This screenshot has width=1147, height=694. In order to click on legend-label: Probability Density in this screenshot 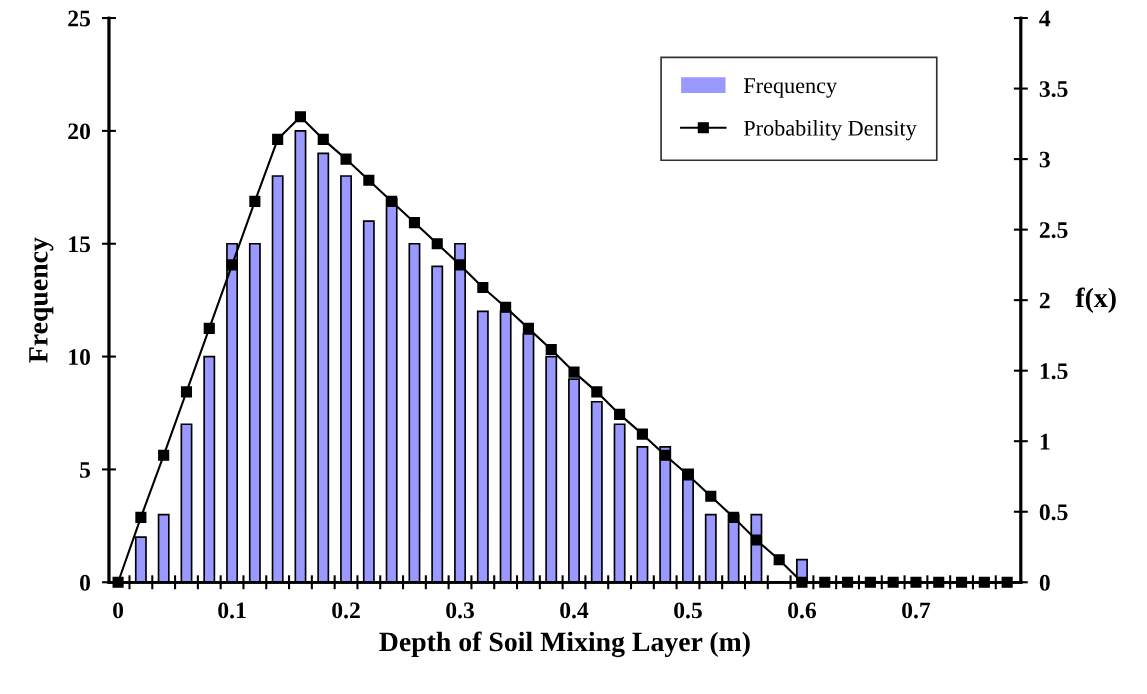, I will do `click(830, 130)`.